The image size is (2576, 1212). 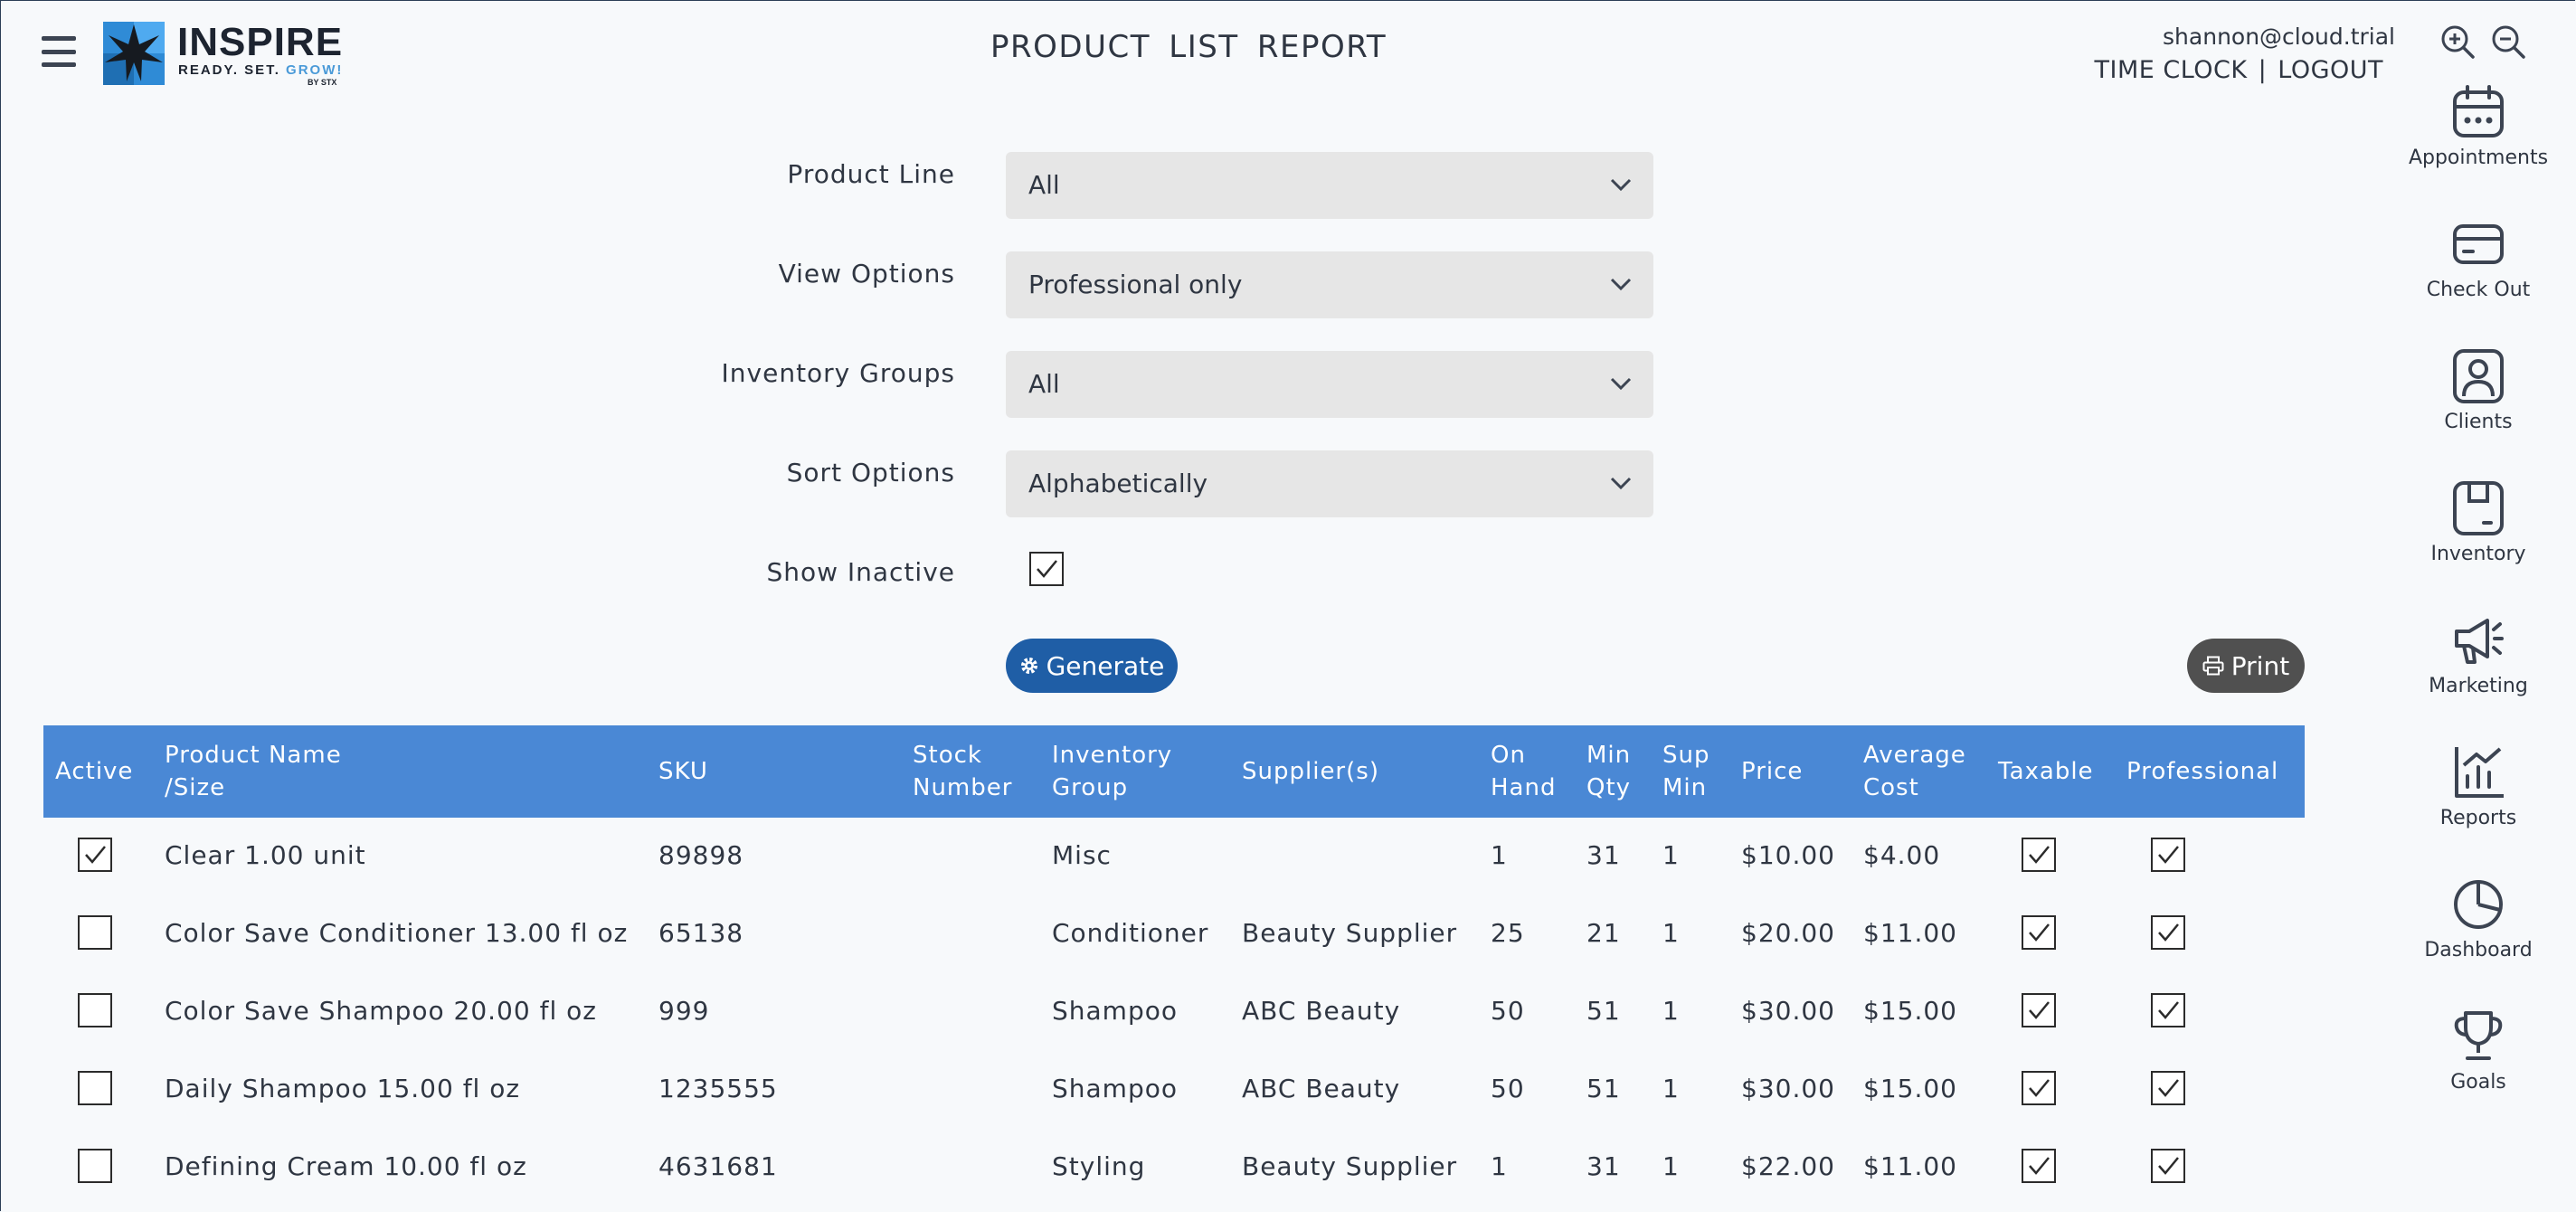 I want to click on col-taxable: Taxable, so click(x=2046, y=771).